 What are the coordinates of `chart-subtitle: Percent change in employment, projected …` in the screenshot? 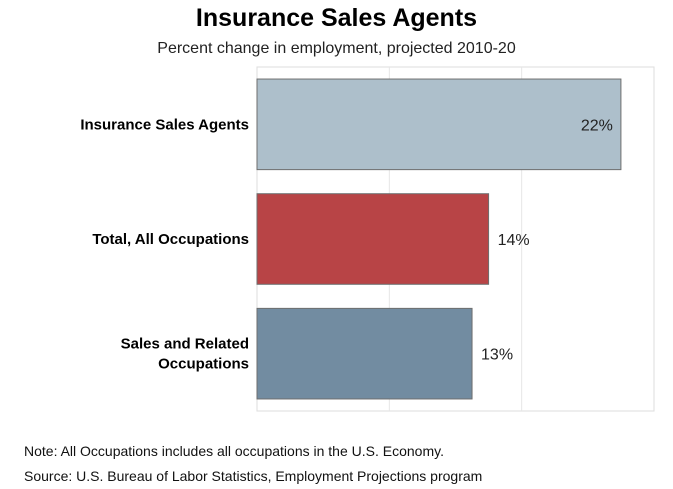 It's located at (336, 48).